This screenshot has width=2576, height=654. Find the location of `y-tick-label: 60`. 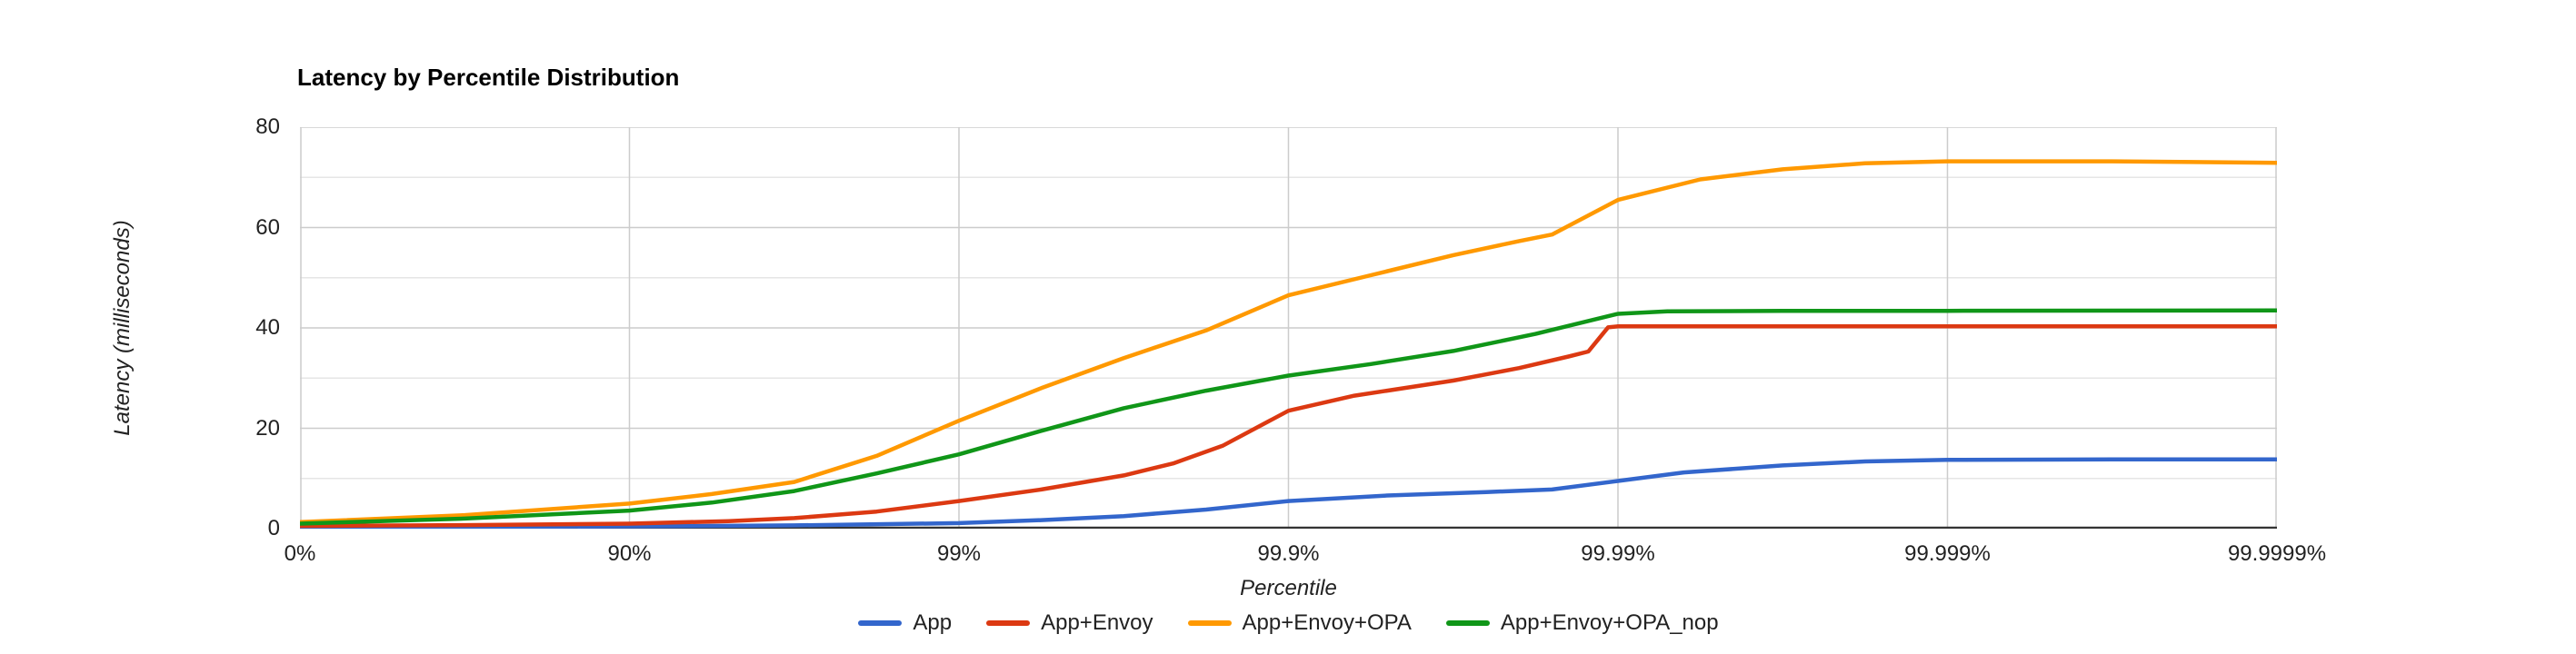

y-tick-label: 60 is located at coordinates (267, 227).